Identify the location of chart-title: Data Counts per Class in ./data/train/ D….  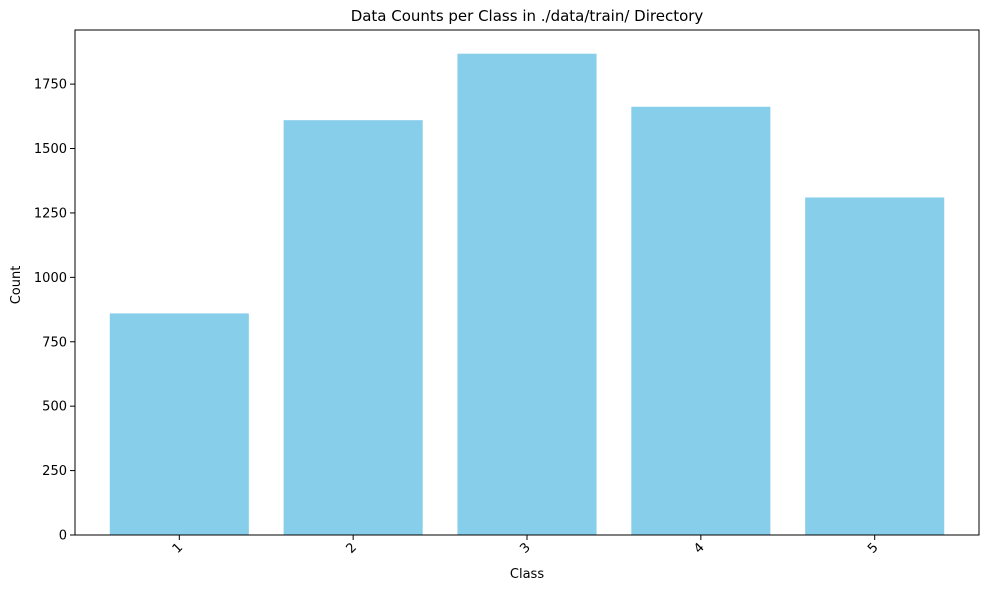
(527, 16).